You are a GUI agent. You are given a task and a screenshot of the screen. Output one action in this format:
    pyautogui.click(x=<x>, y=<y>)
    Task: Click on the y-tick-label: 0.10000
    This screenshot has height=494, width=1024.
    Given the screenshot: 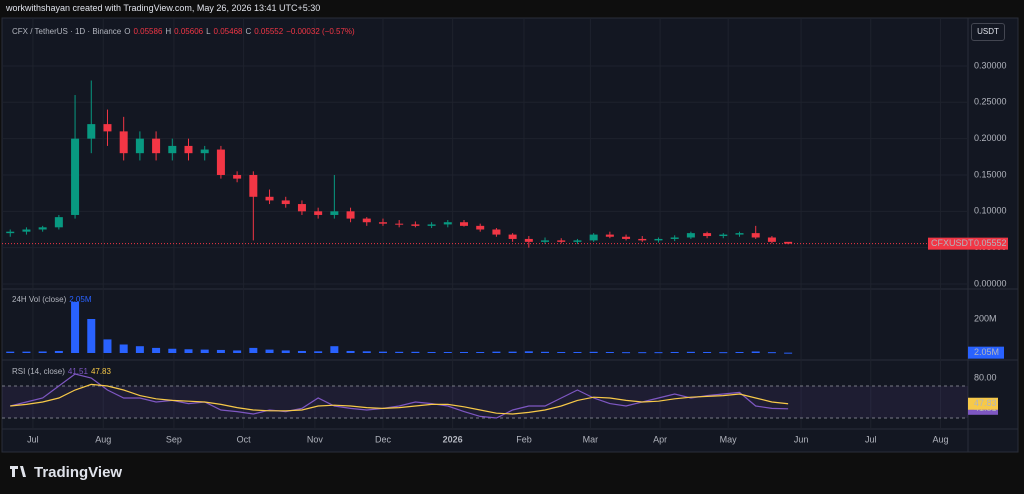 What is the action you would take?
    pyautogui.click(x=990, y=211)
    